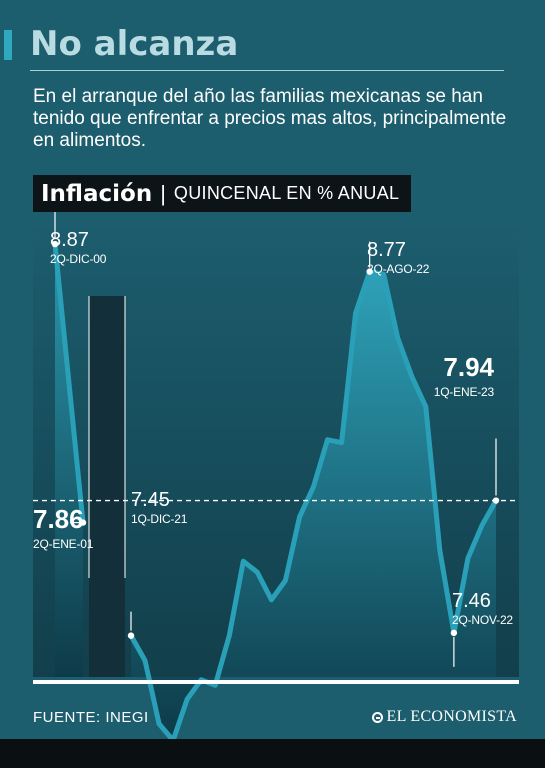 Image resolution: width=545 pixels, height=768 pixels. What do you see at coordinates (58, 519) in the screenshot?
I see `data-label-value: 7.86` at bounding box center [58, 519].